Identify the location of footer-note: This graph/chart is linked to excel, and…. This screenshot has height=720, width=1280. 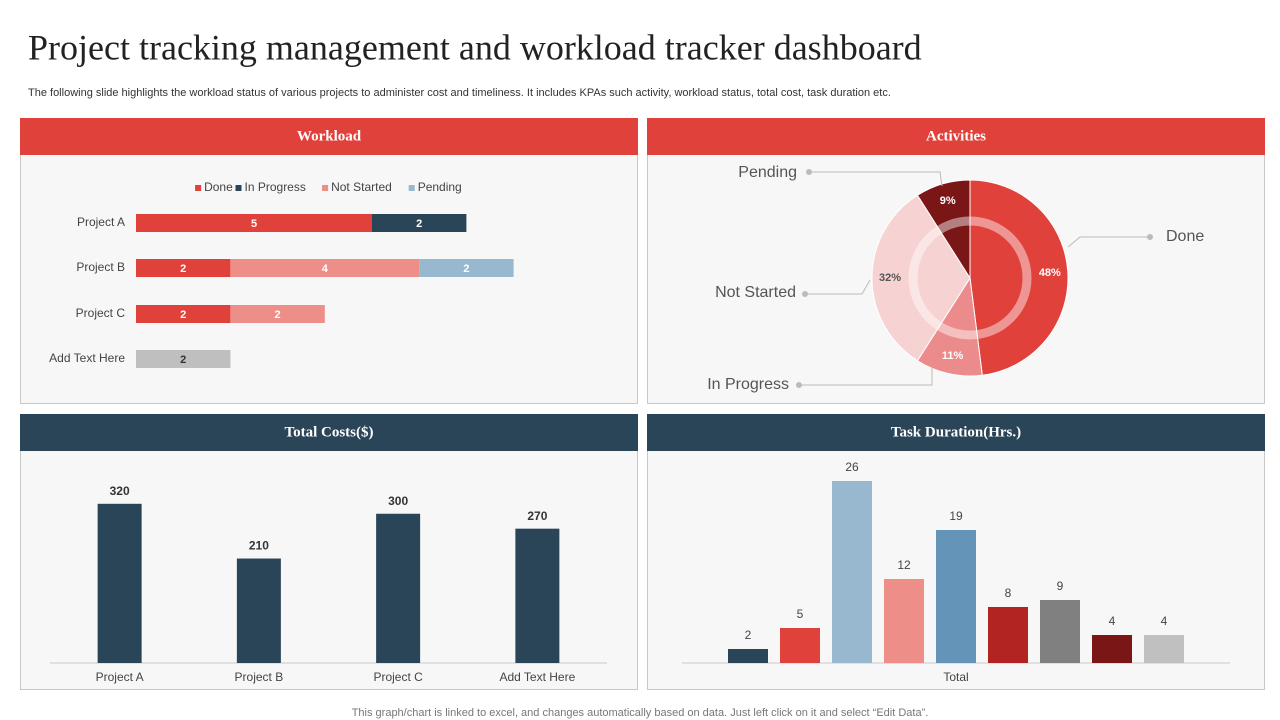
(640, 713).